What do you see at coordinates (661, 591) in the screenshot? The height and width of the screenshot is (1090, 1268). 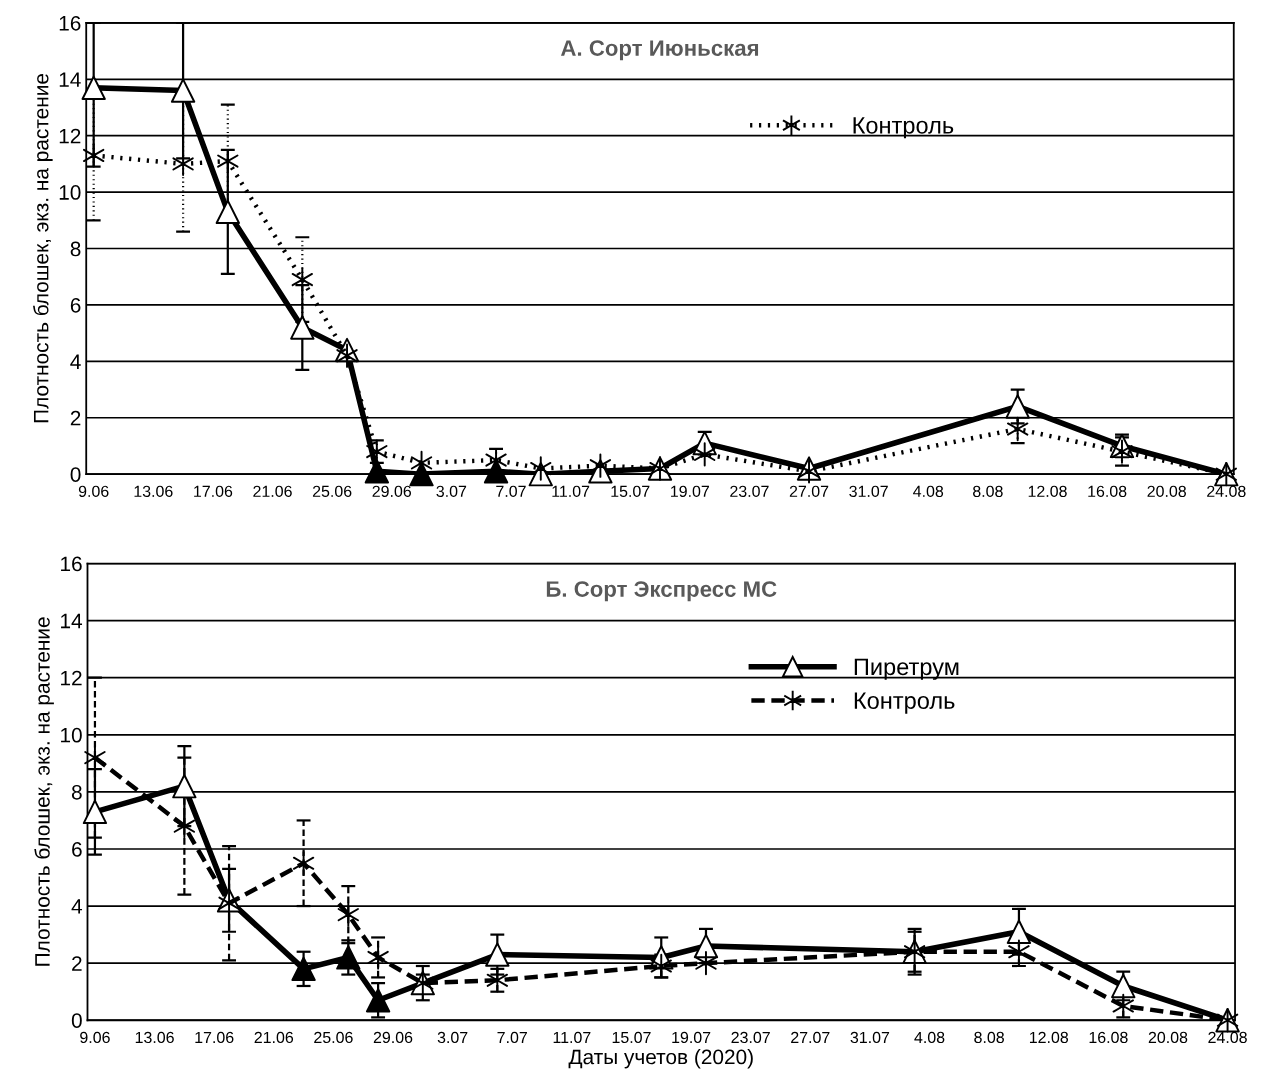 I see `text: Б. Сорт Экспресс МС` at bounding box center [661, 591].